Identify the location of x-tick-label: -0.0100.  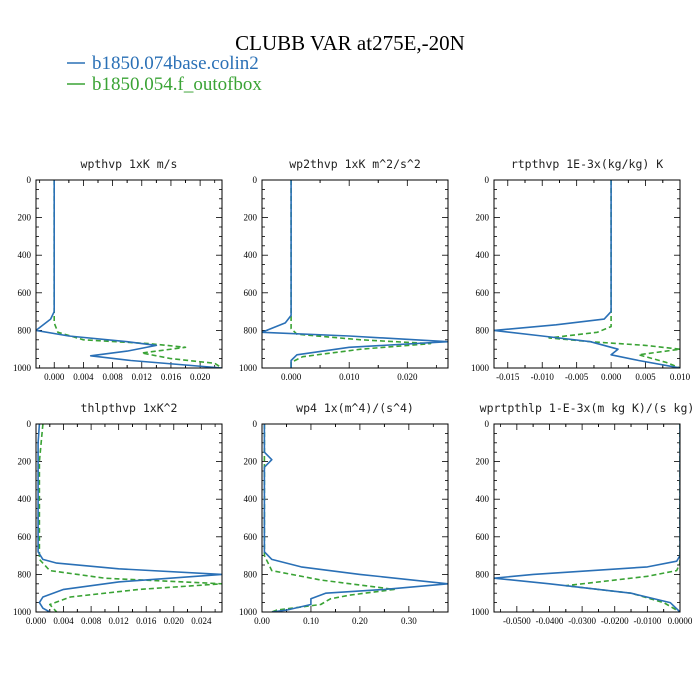
(647, 621).